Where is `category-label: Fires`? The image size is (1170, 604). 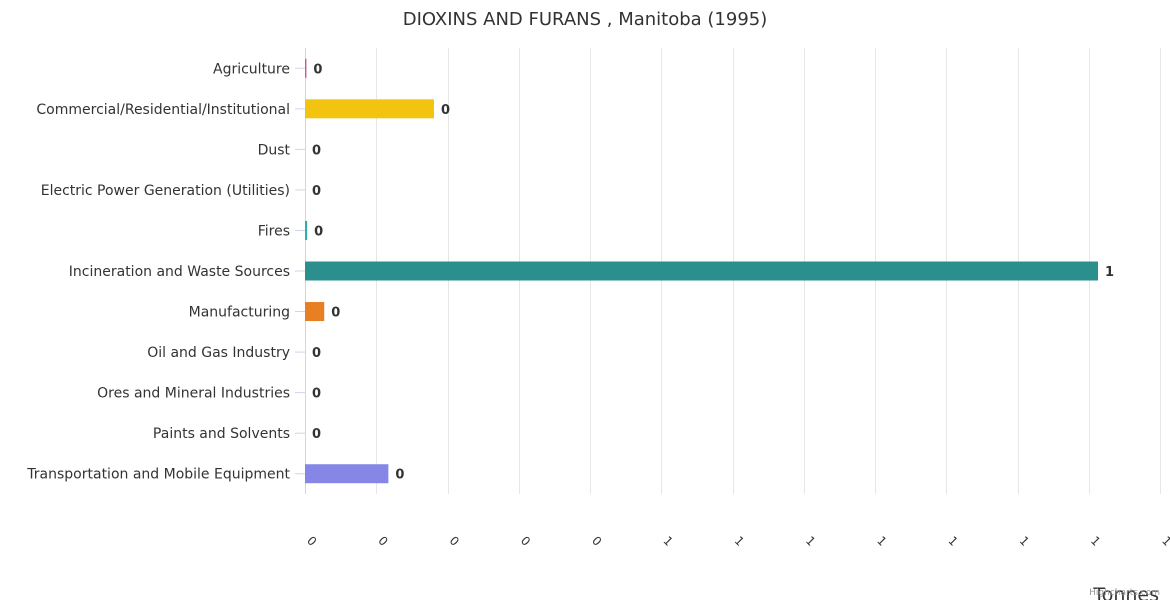 category-label: Fires is located at coordinates (274, 231).